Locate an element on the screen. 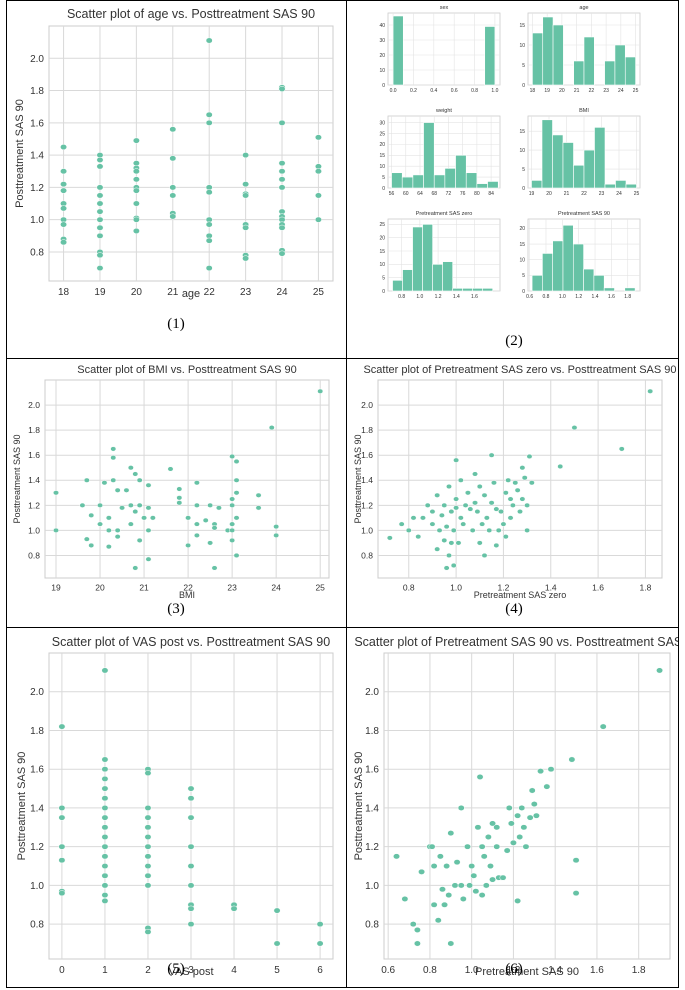 The height and width of the screenshot is (990, 685). y-tick-label: 1.6 is located at coordinates (34, 455).